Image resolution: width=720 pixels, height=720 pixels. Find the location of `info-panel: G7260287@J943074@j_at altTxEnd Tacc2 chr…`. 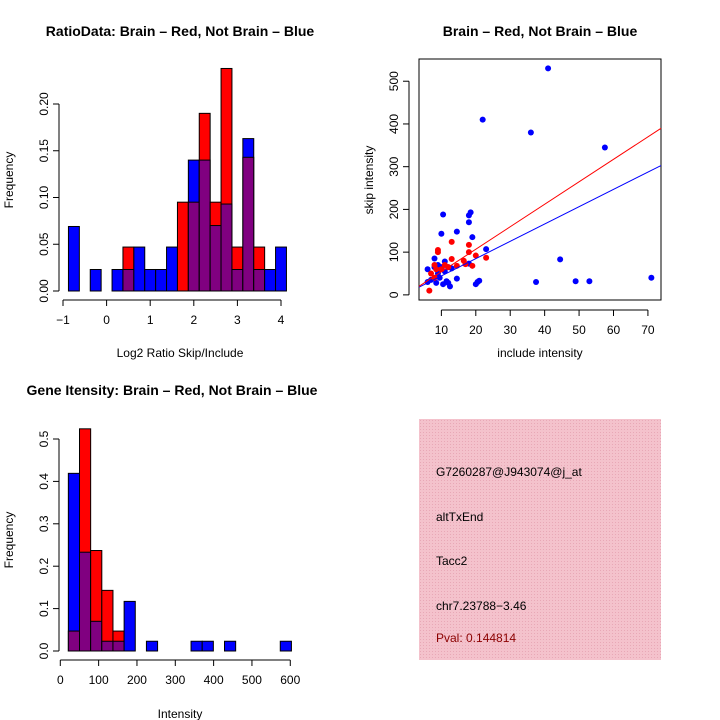

info-panel: G7260287@J943074@j_at altTxEnd Tacc2 chr… is located at coordinates (540, 539).